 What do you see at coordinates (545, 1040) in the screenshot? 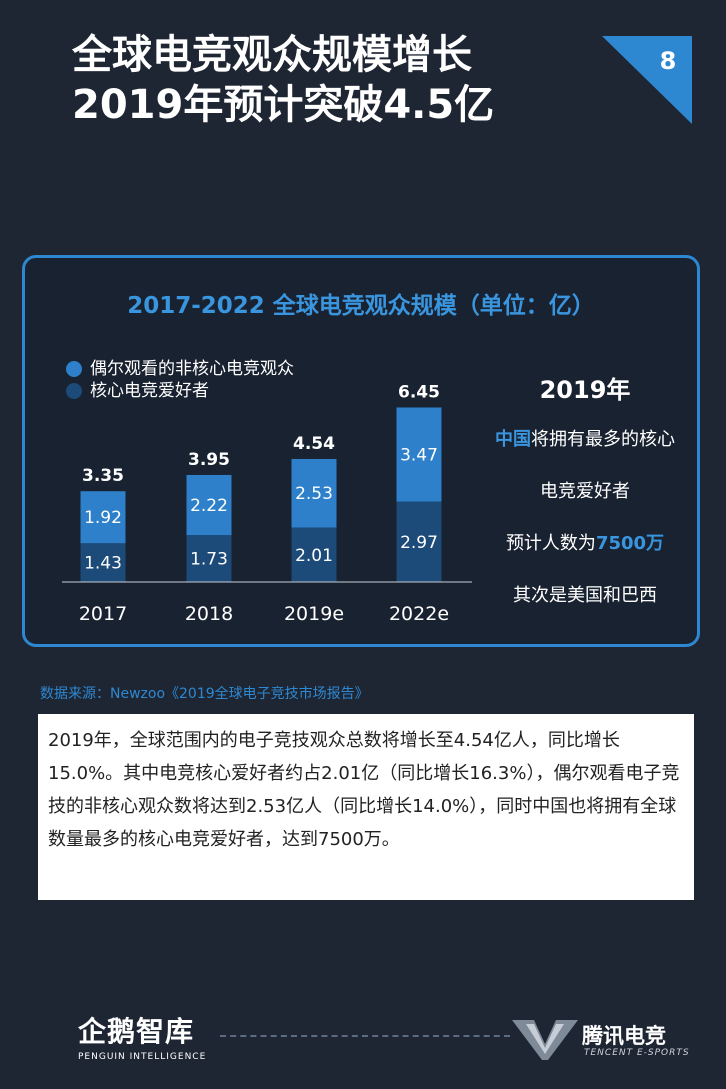
I see `tencent-esports-emblem-icon` at bounding box center [545, 1040].